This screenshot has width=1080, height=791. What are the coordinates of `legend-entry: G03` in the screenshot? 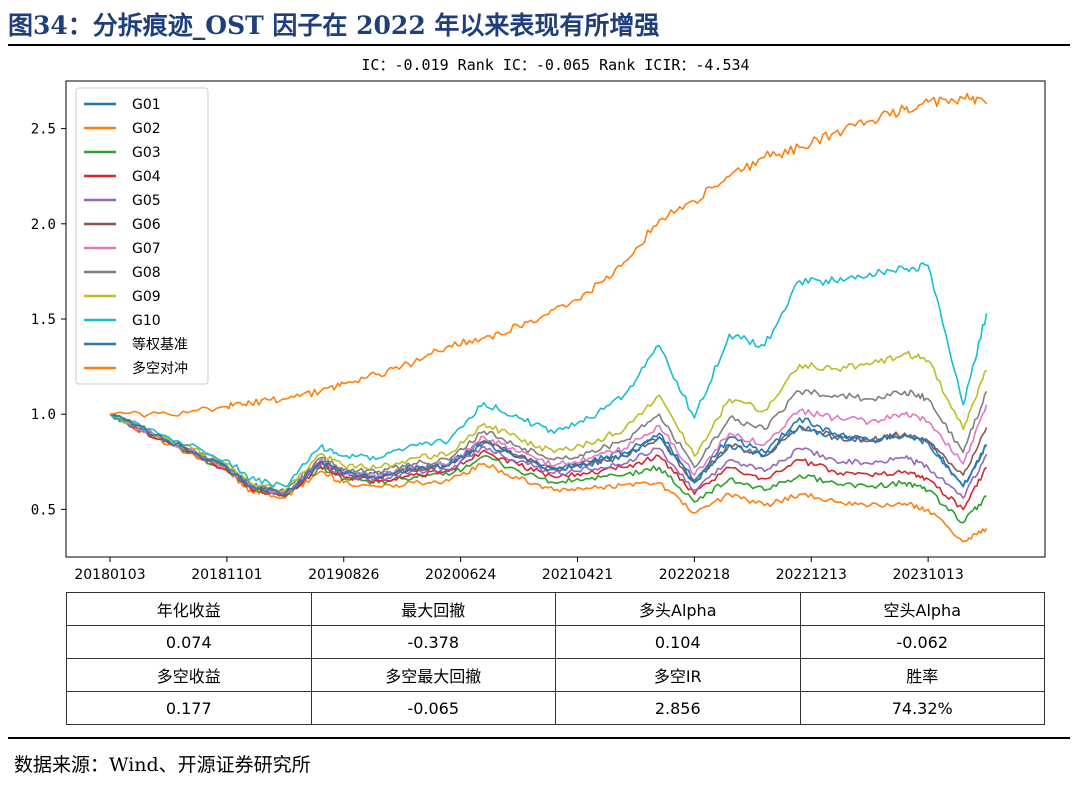 It's located at (146, 153).